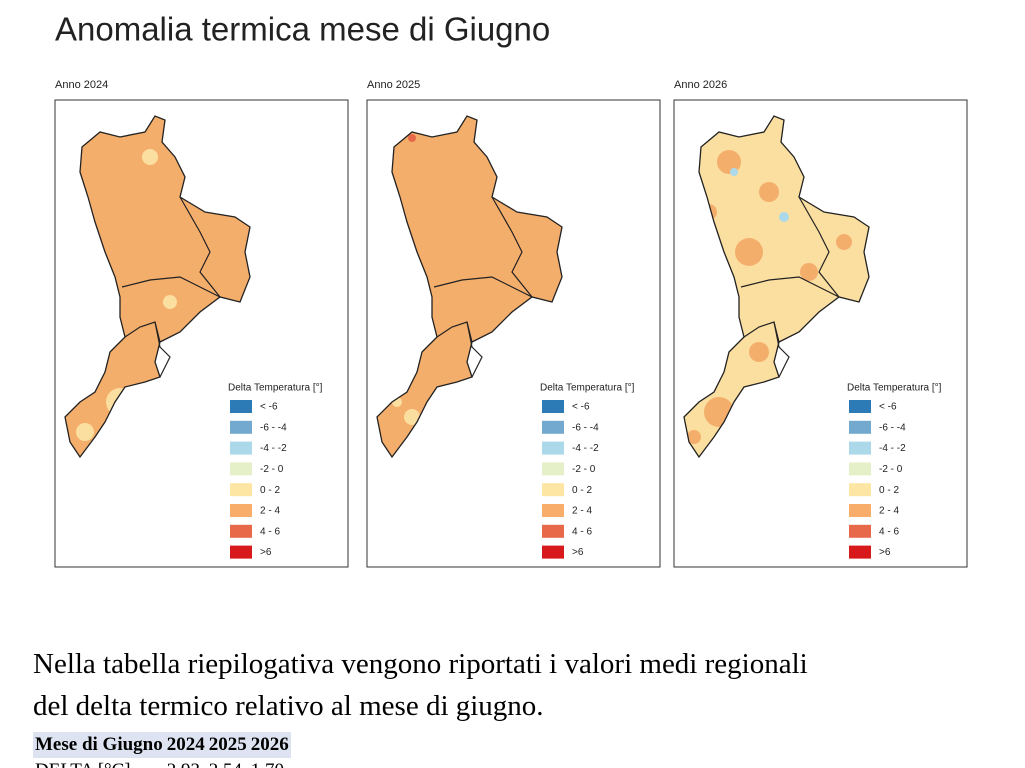 This screenshot has width=1025, height=768. Describe the element at coordinates (227, 745) in the screenshot. I see `header-cell: 2025` at that location.